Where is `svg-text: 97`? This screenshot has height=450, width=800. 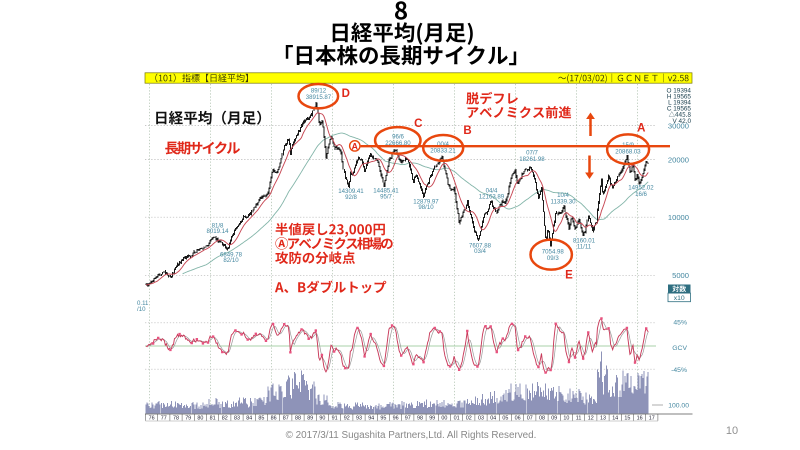
svg-text: 97 is located at coordinates (408, 419).